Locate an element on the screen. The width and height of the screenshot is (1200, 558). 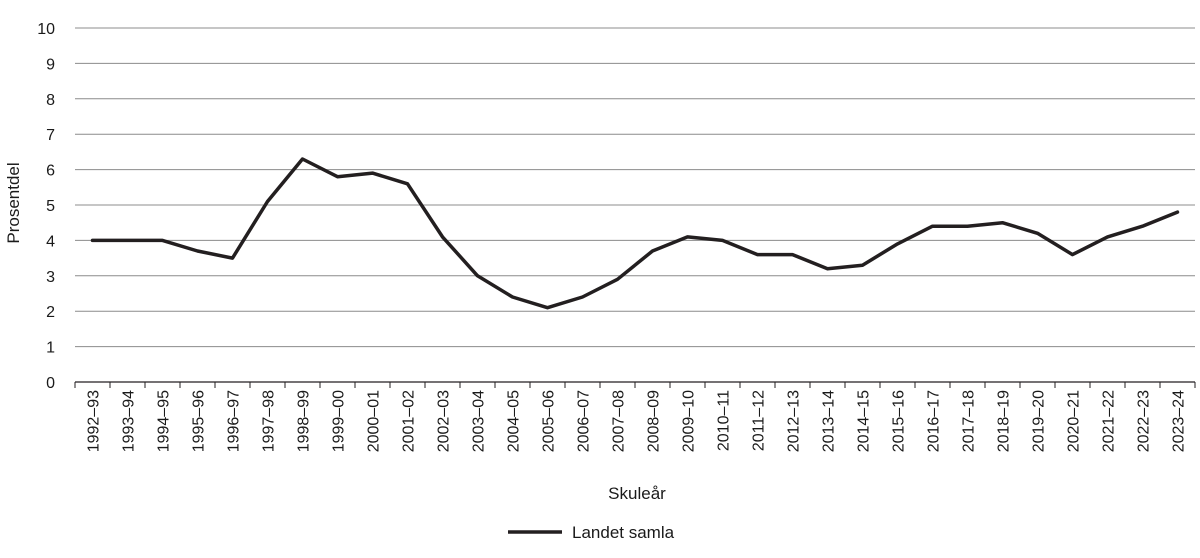
x-tick-label: 1996–97 is located at coordinates (234, 421).